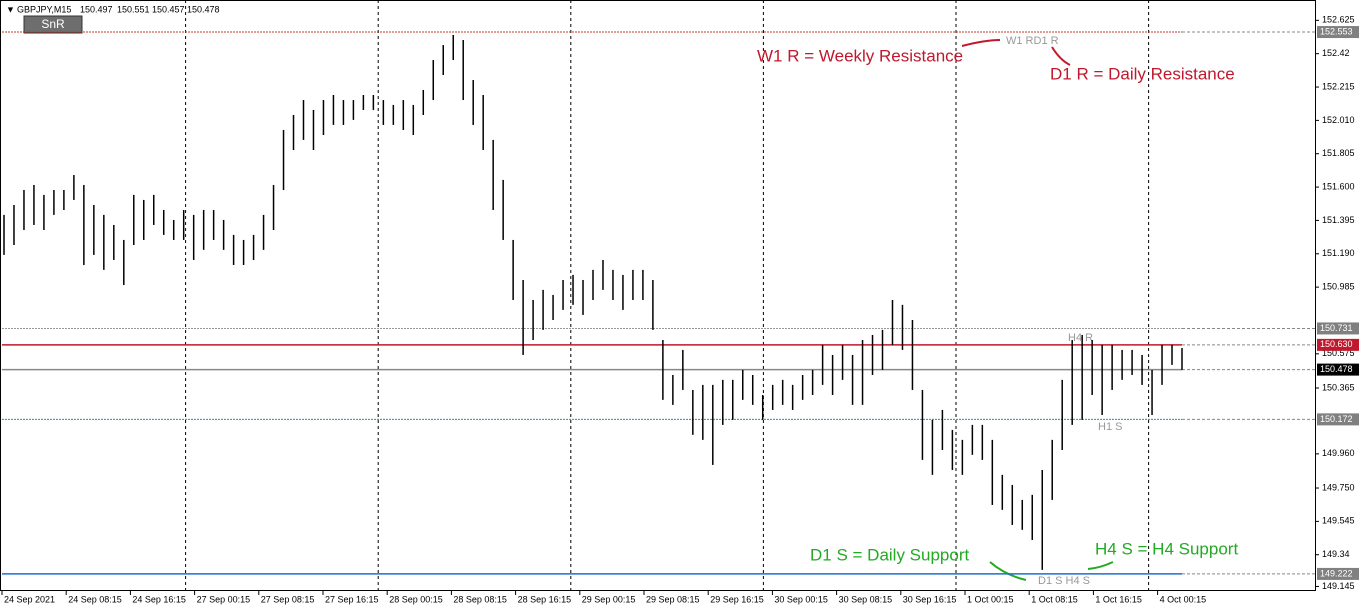  I want to click on snr-button-label: SnR, so click(53, 24).